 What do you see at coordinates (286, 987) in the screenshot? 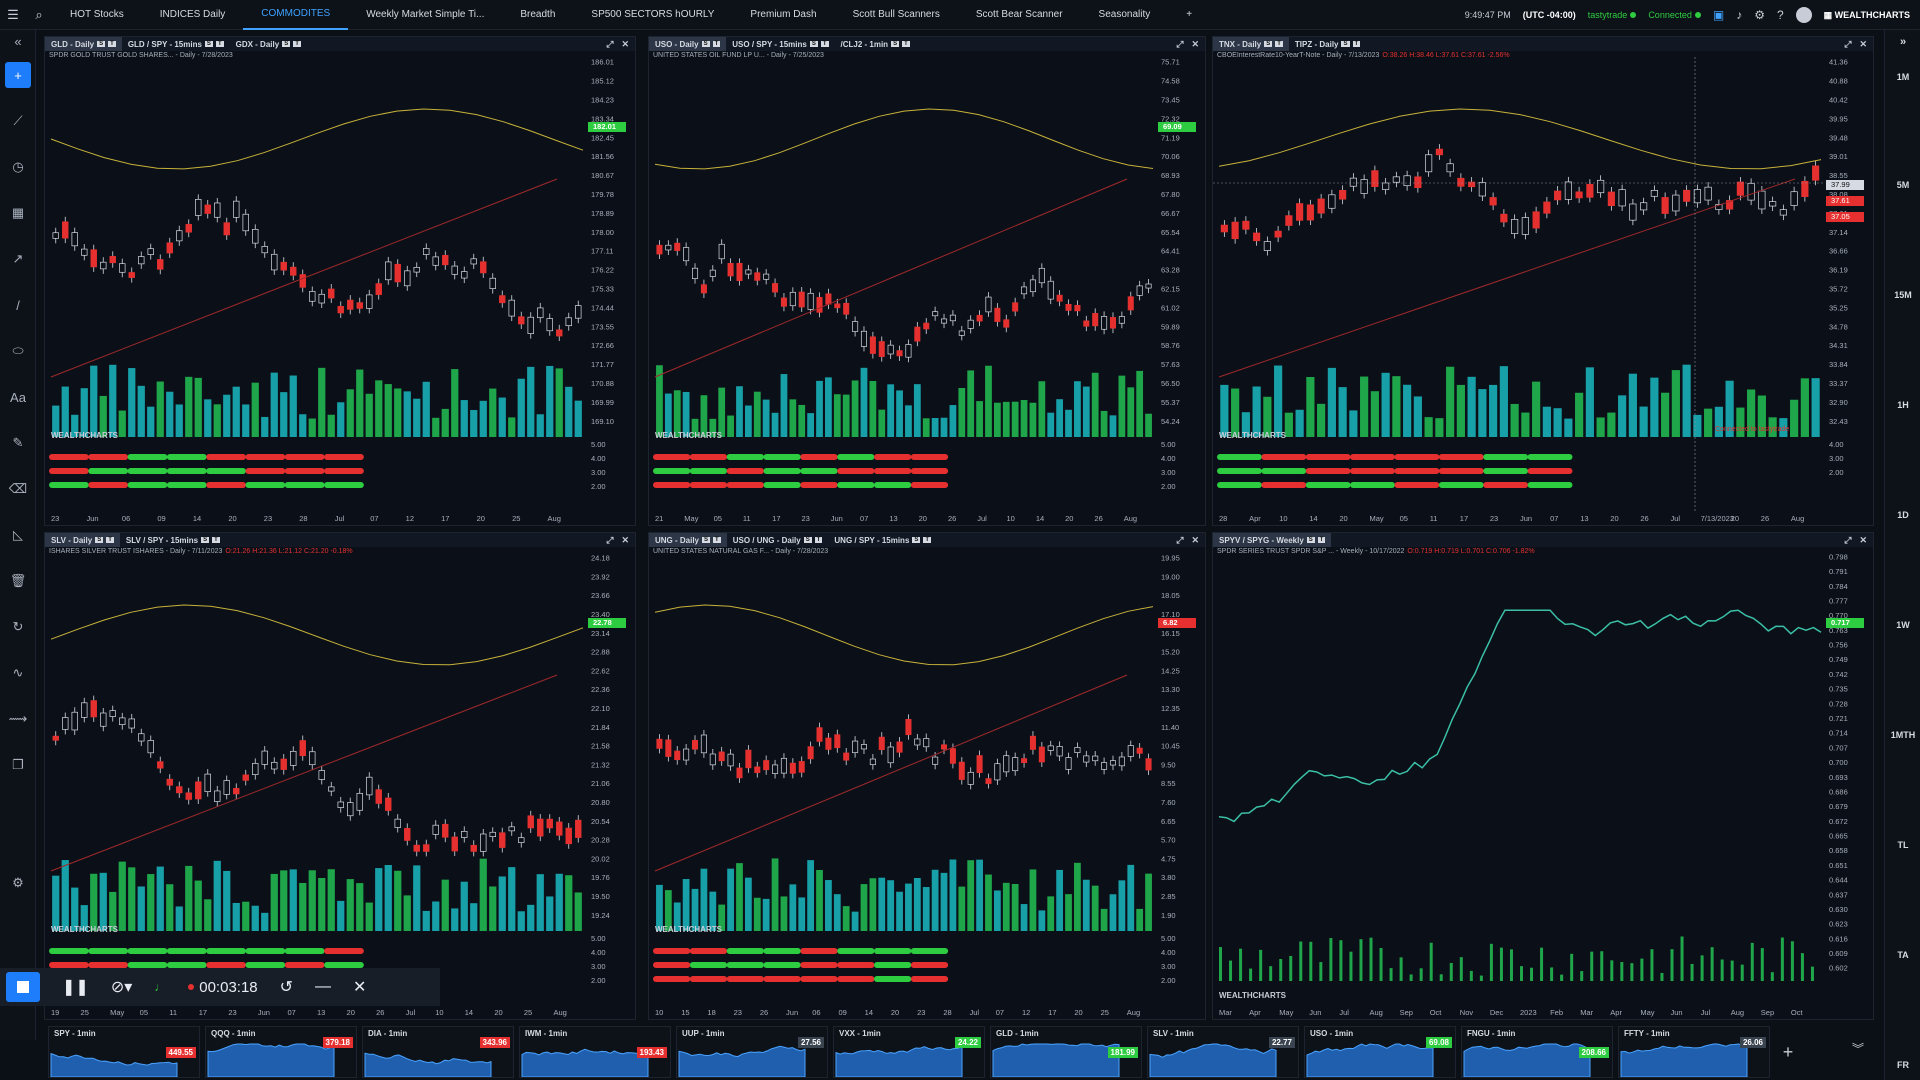
I see `restart-button: ↺` at bounding box center [286, 987].